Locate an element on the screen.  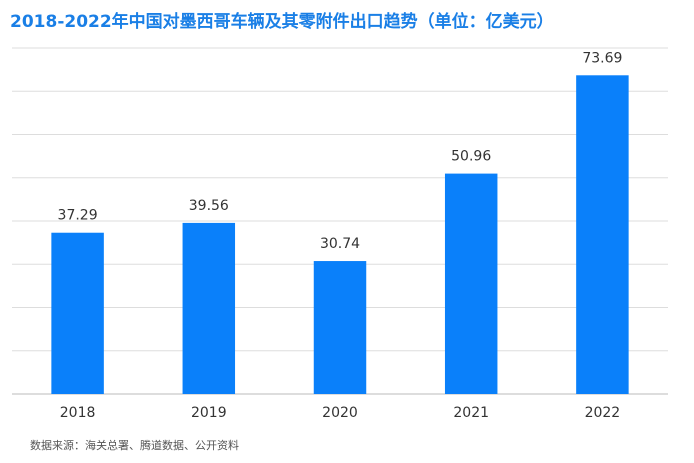
x-tick-label: 2019 is located at coordinates (209, 413).